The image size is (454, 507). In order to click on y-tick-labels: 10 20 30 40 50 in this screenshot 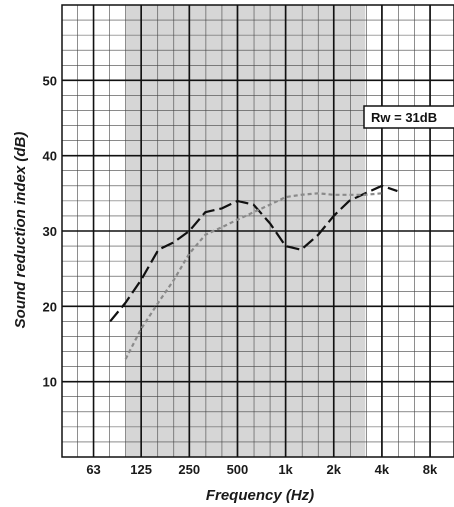, I will do `click(50, 231)`.